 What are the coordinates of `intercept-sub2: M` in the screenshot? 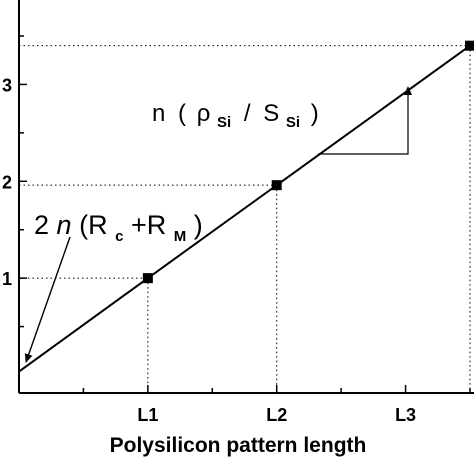 It's located at (180, 236).